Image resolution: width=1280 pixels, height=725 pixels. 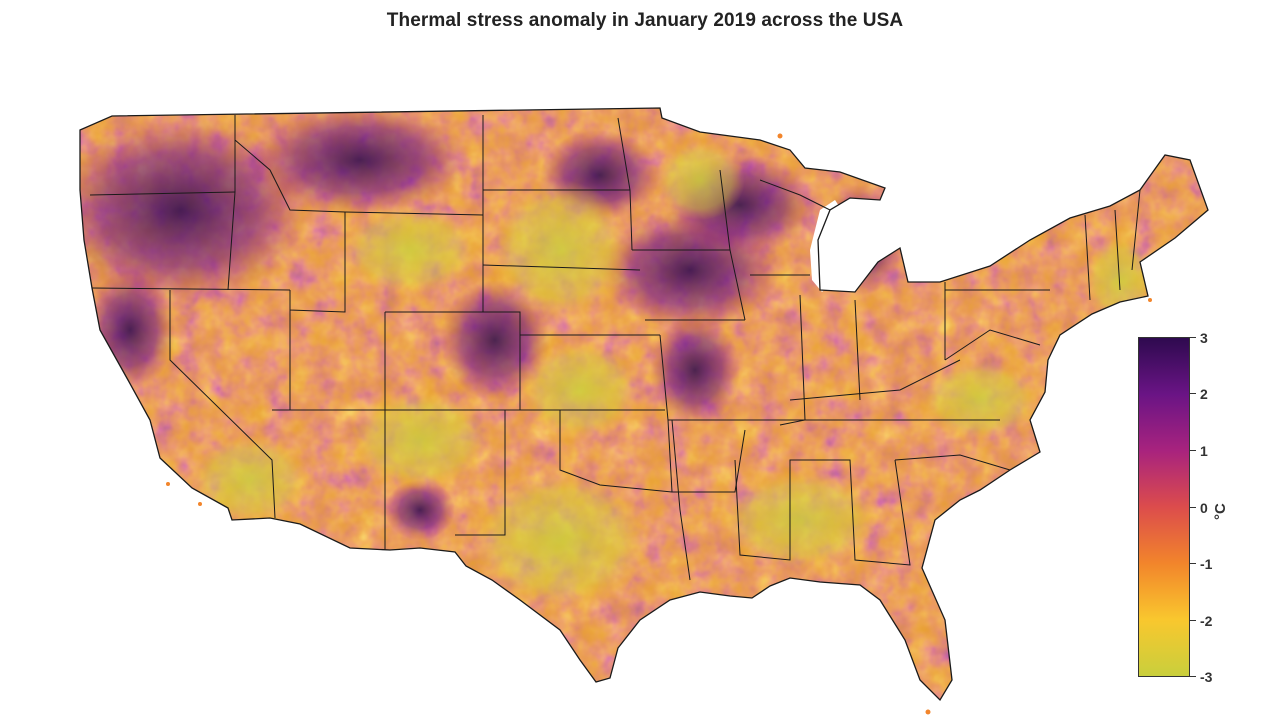 I want to click on colorbar-label: -1, so click(x=1206, y=564).